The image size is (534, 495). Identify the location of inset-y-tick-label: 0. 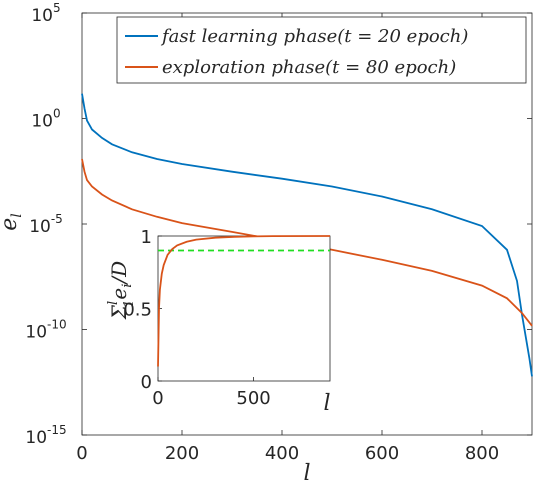
(146, 382).